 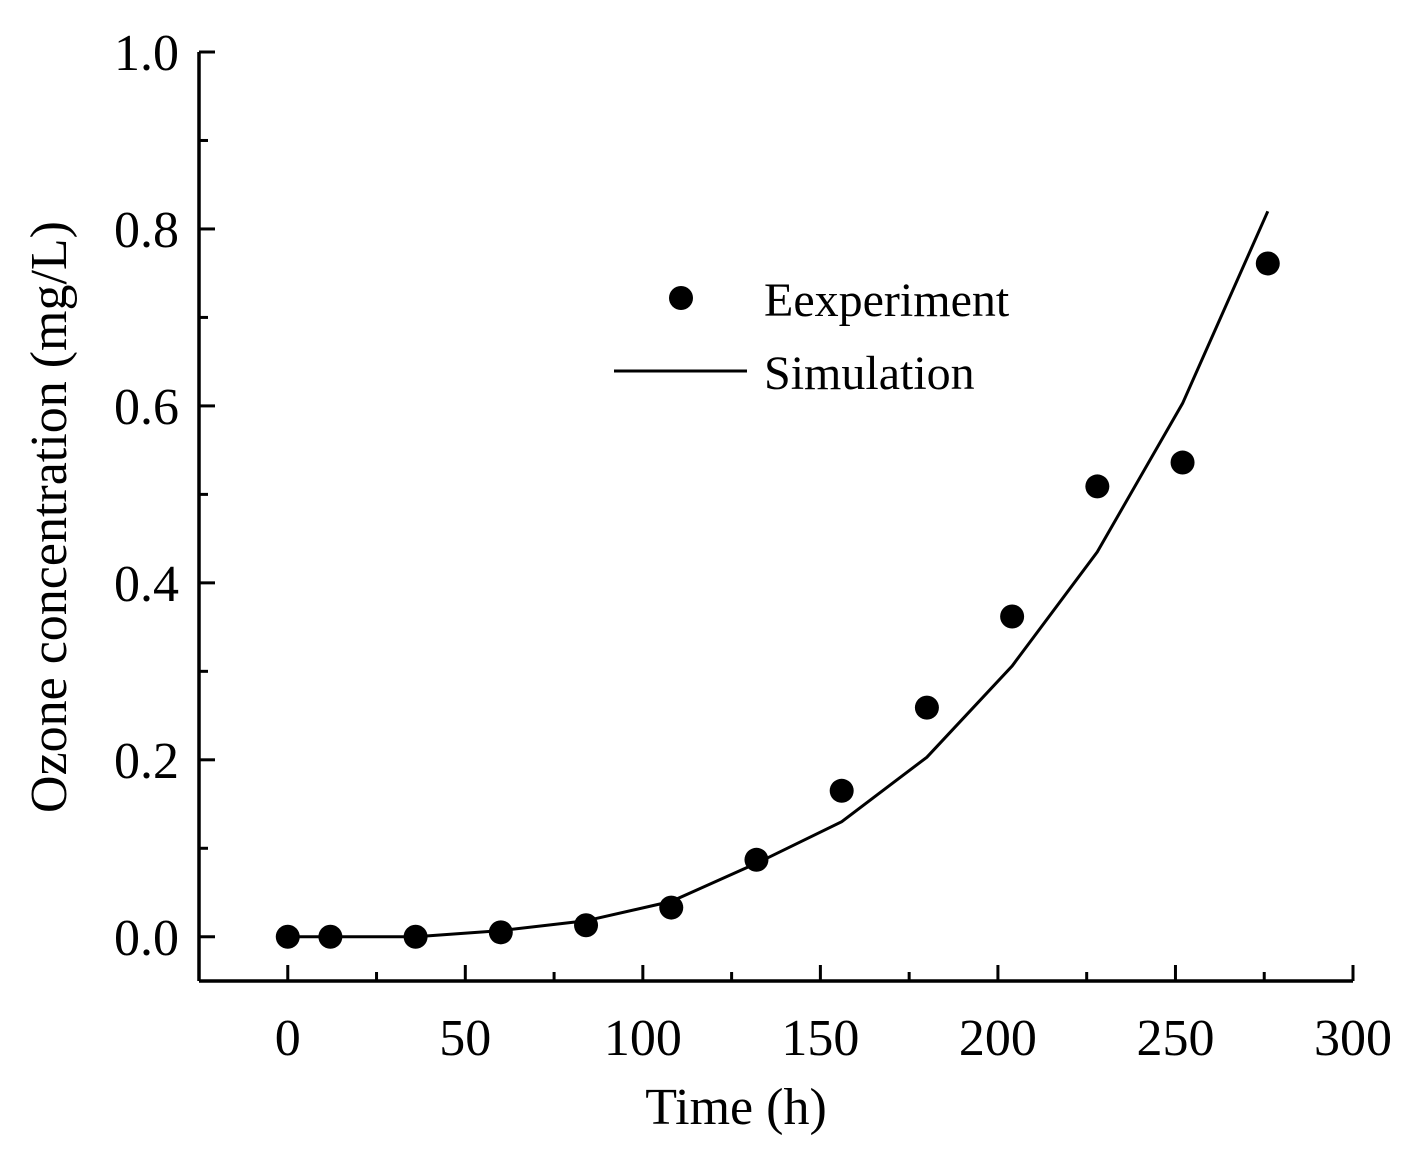 What do you see at coordinates (1175, 1038) in the screenshot?
I see `x-tick-label: 250` at bounding box center [1175, 1038].